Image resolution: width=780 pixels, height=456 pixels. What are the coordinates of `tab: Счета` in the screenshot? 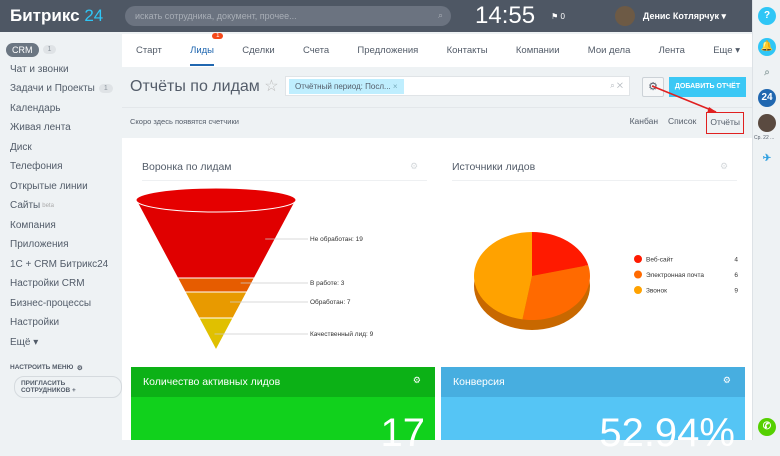 It's located at (316, 50).